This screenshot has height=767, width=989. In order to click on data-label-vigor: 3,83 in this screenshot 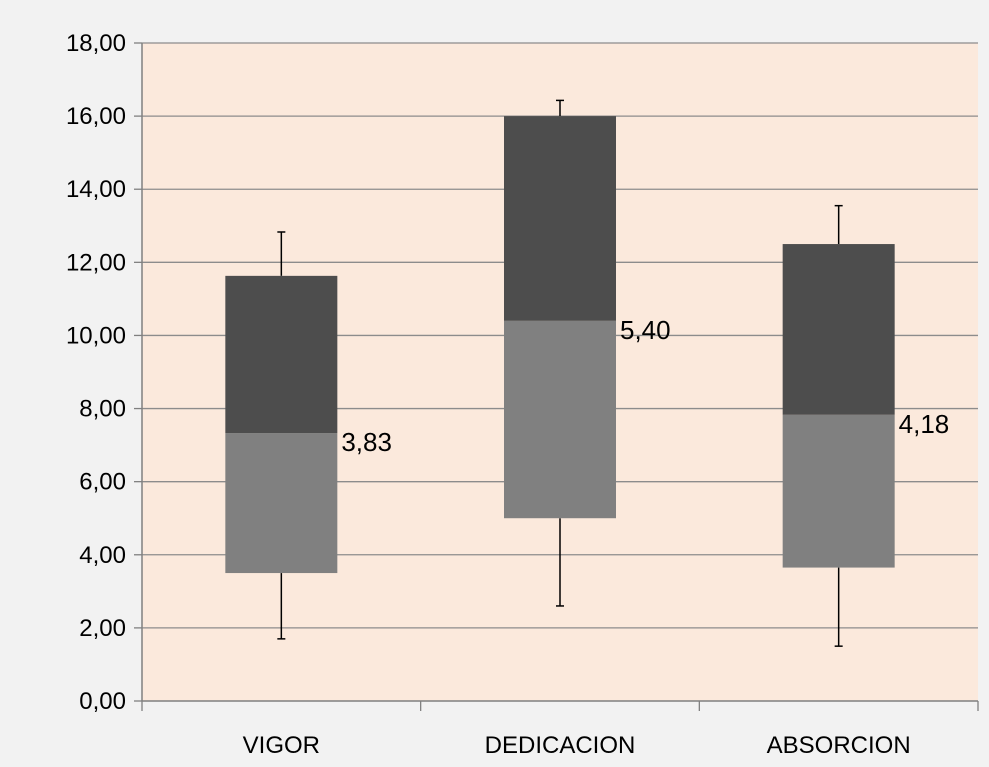, I will do `click(366, 442)`.